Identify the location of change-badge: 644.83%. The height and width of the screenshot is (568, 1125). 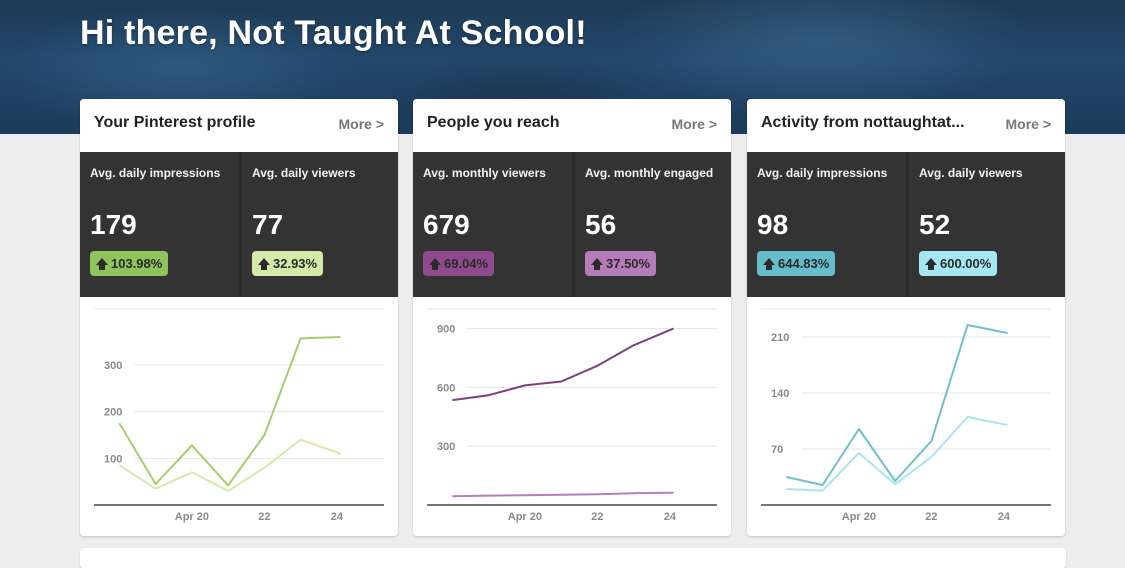
(796, 263).